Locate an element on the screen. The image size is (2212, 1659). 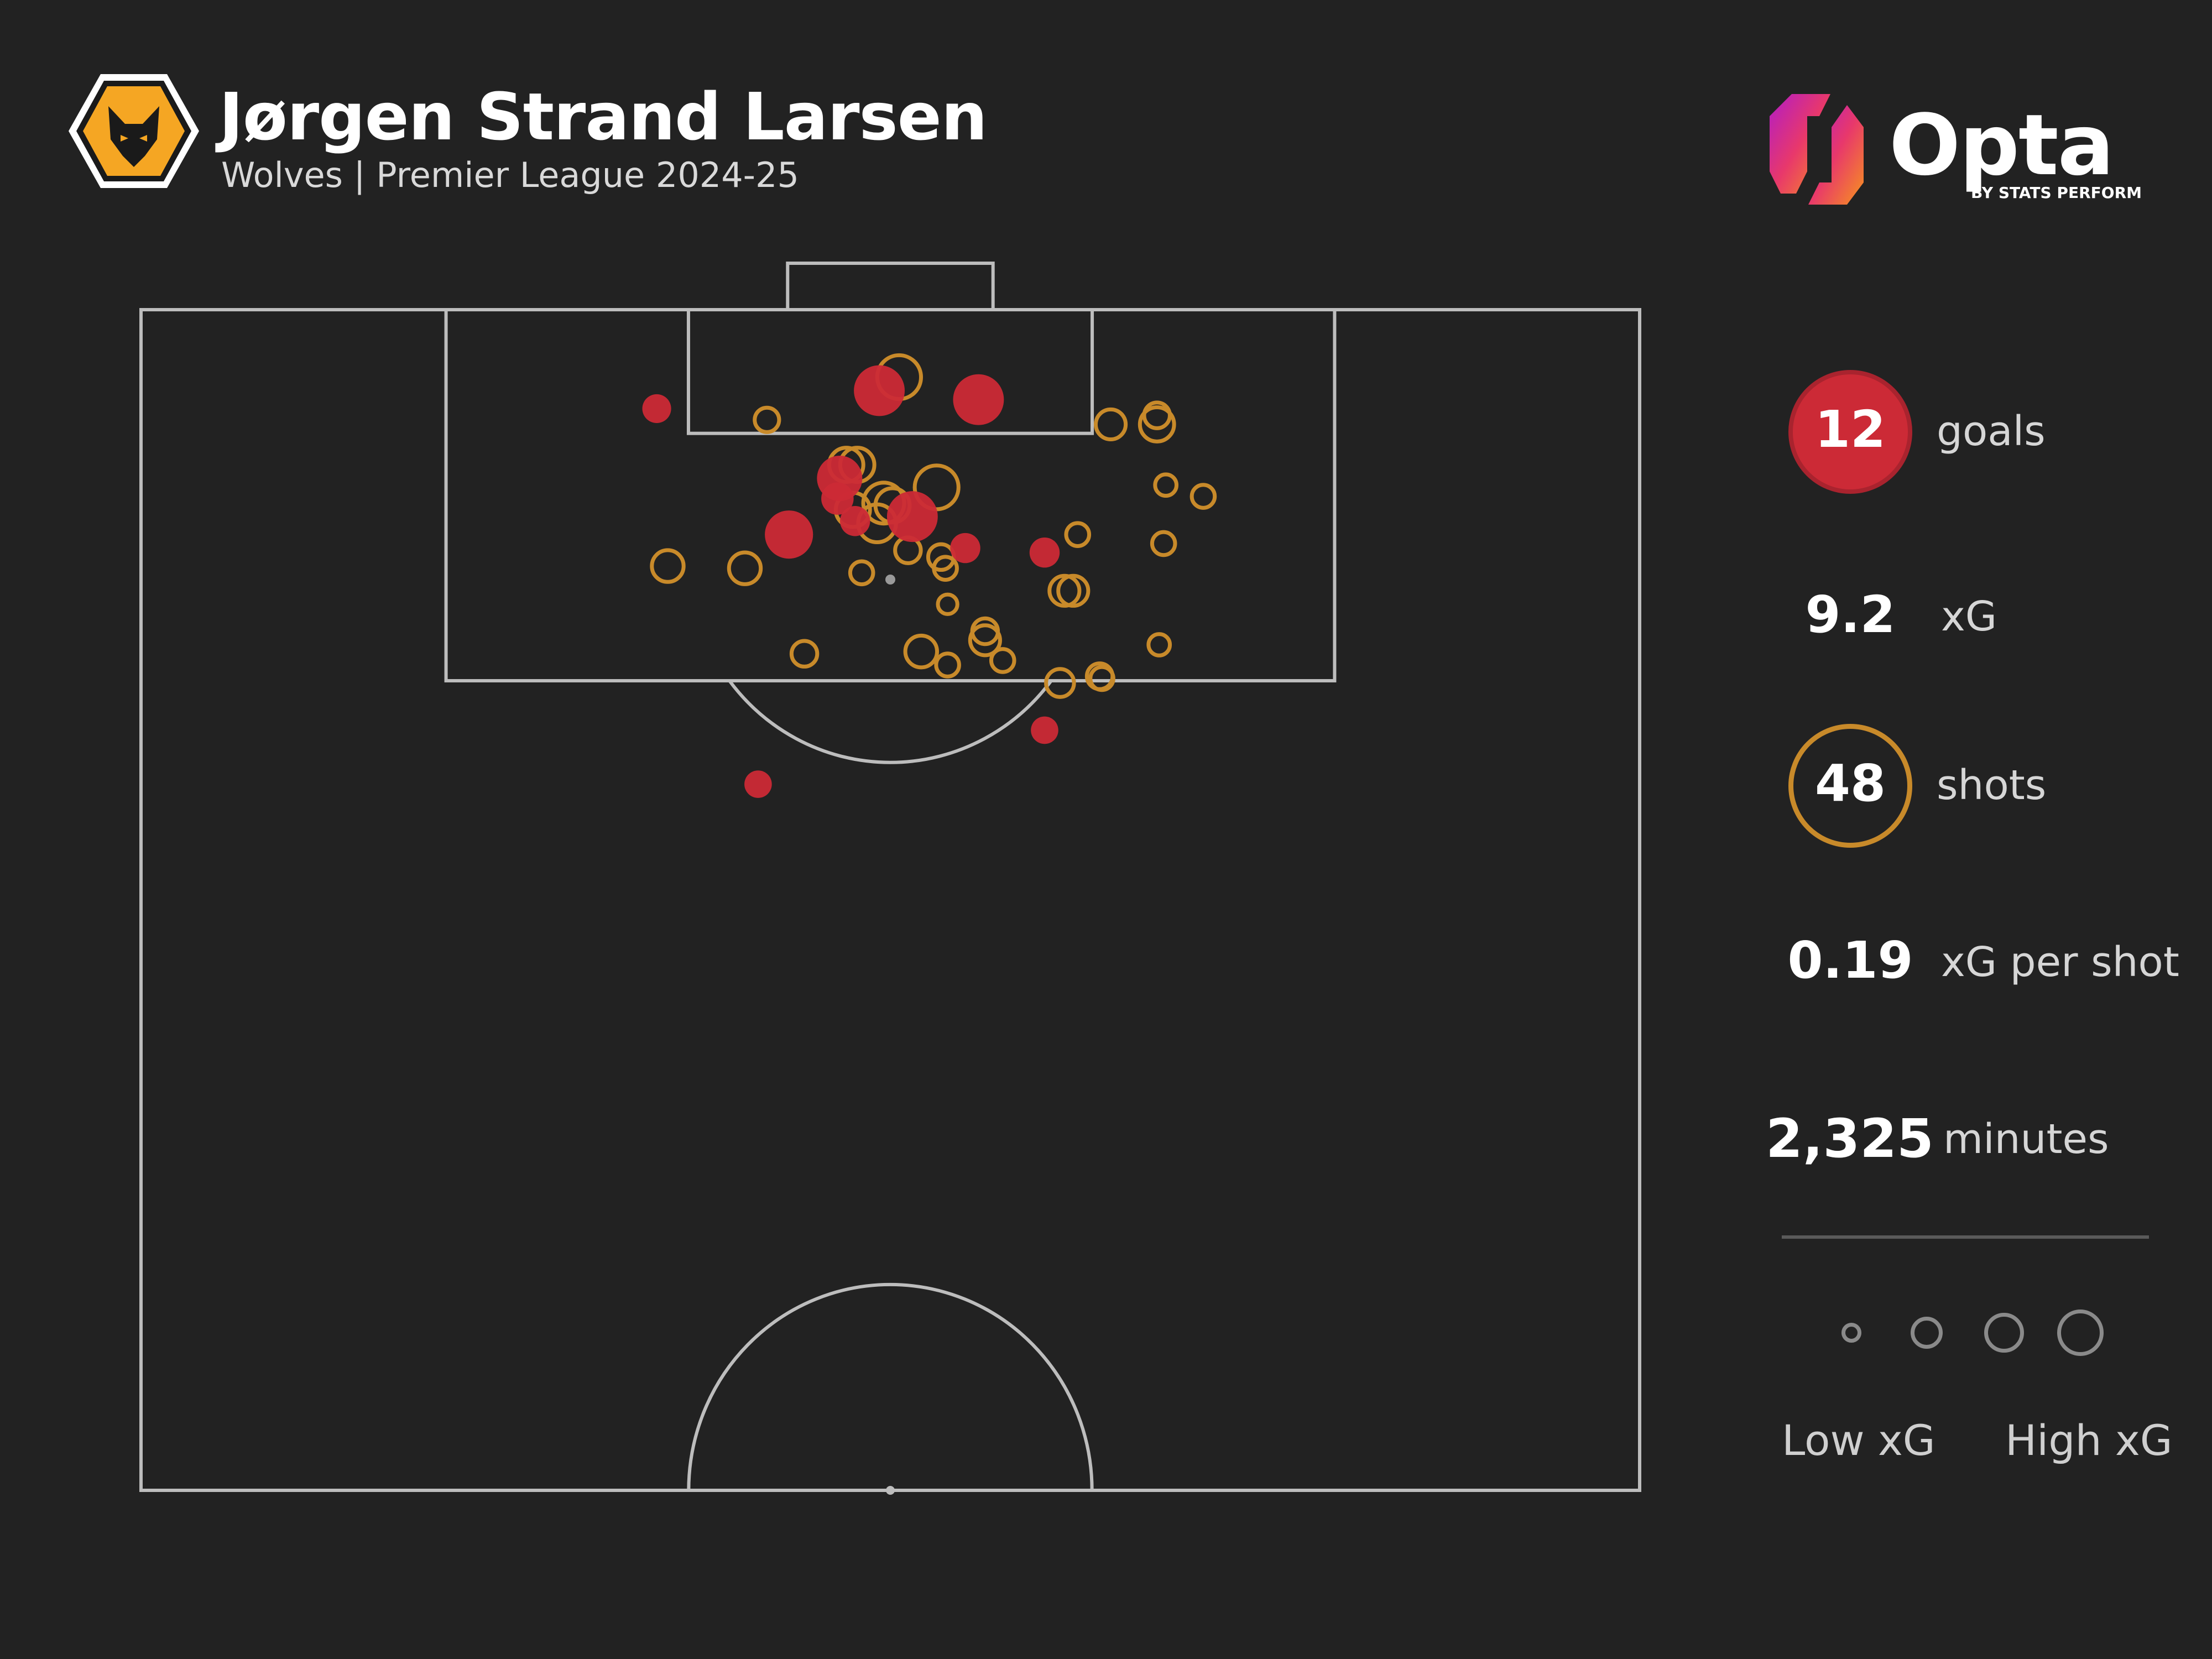
stat-row-goals: 12 goals is located at coordinates (1980, 434).